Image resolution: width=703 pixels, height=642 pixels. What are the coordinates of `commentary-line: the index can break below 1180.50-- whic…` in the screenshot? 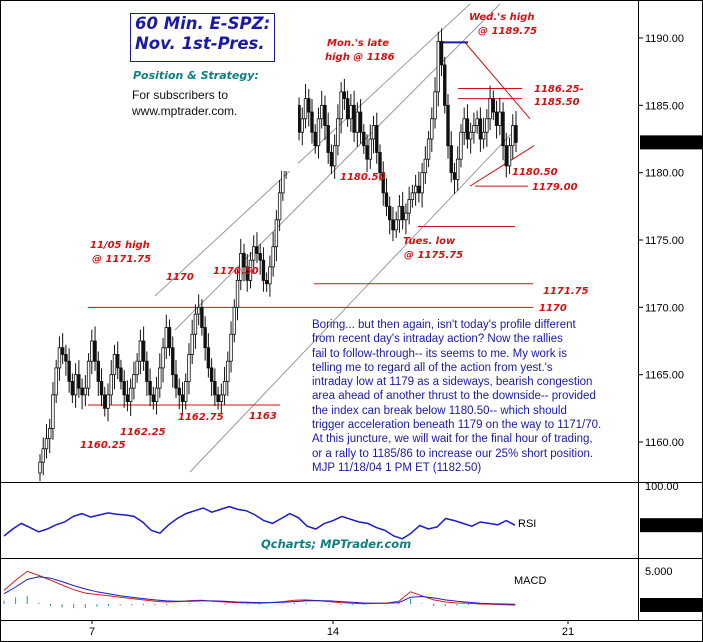 It's located at (439, 410).